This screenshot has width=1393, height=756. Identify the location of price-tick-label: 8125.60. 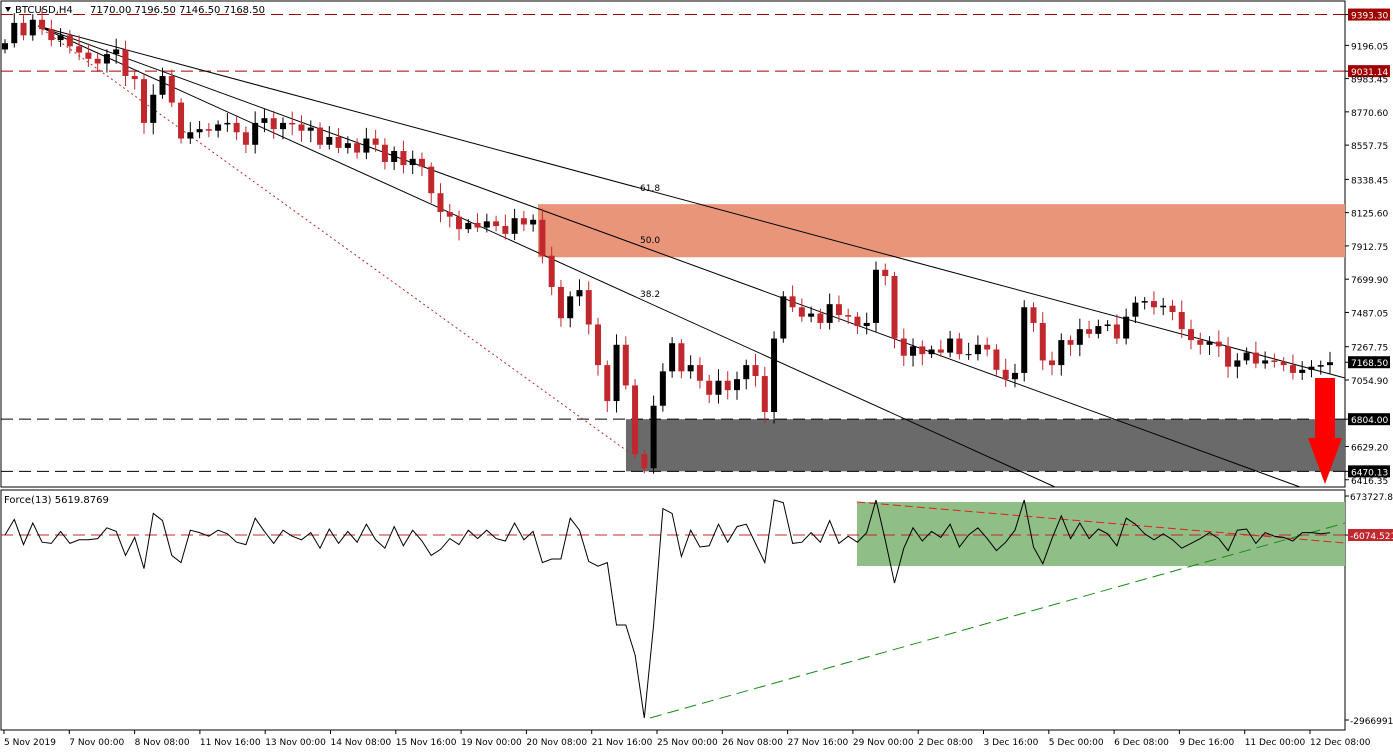
(1369, 215).